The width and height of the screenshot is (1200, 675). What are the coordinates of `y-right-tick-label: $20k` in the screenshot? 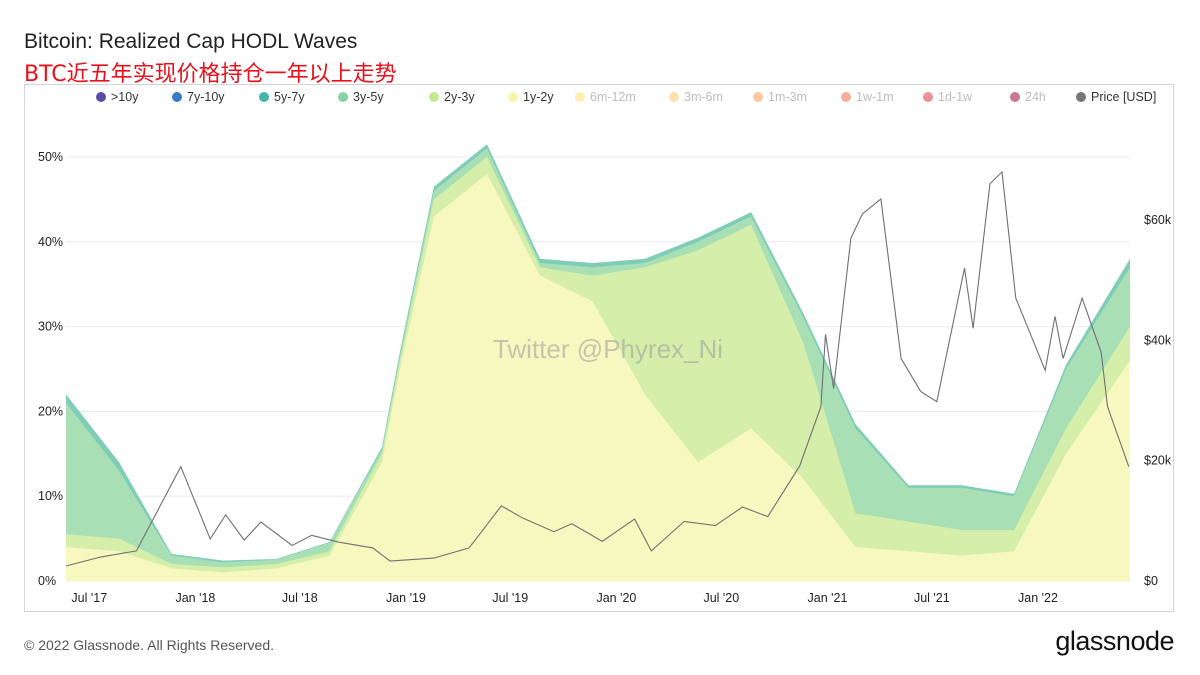 It's located at (1158, 461).